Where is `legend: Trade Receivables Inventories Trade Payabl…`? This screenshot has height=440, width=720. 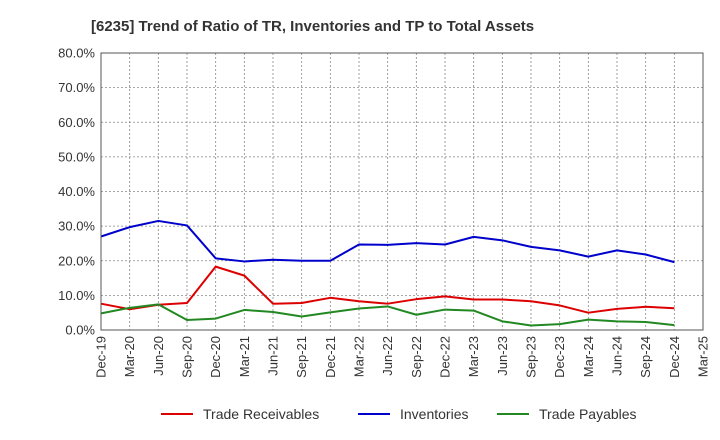 legend: Trade Receivables Inventories Trade Payabl… is located at coordinates (399, 414).